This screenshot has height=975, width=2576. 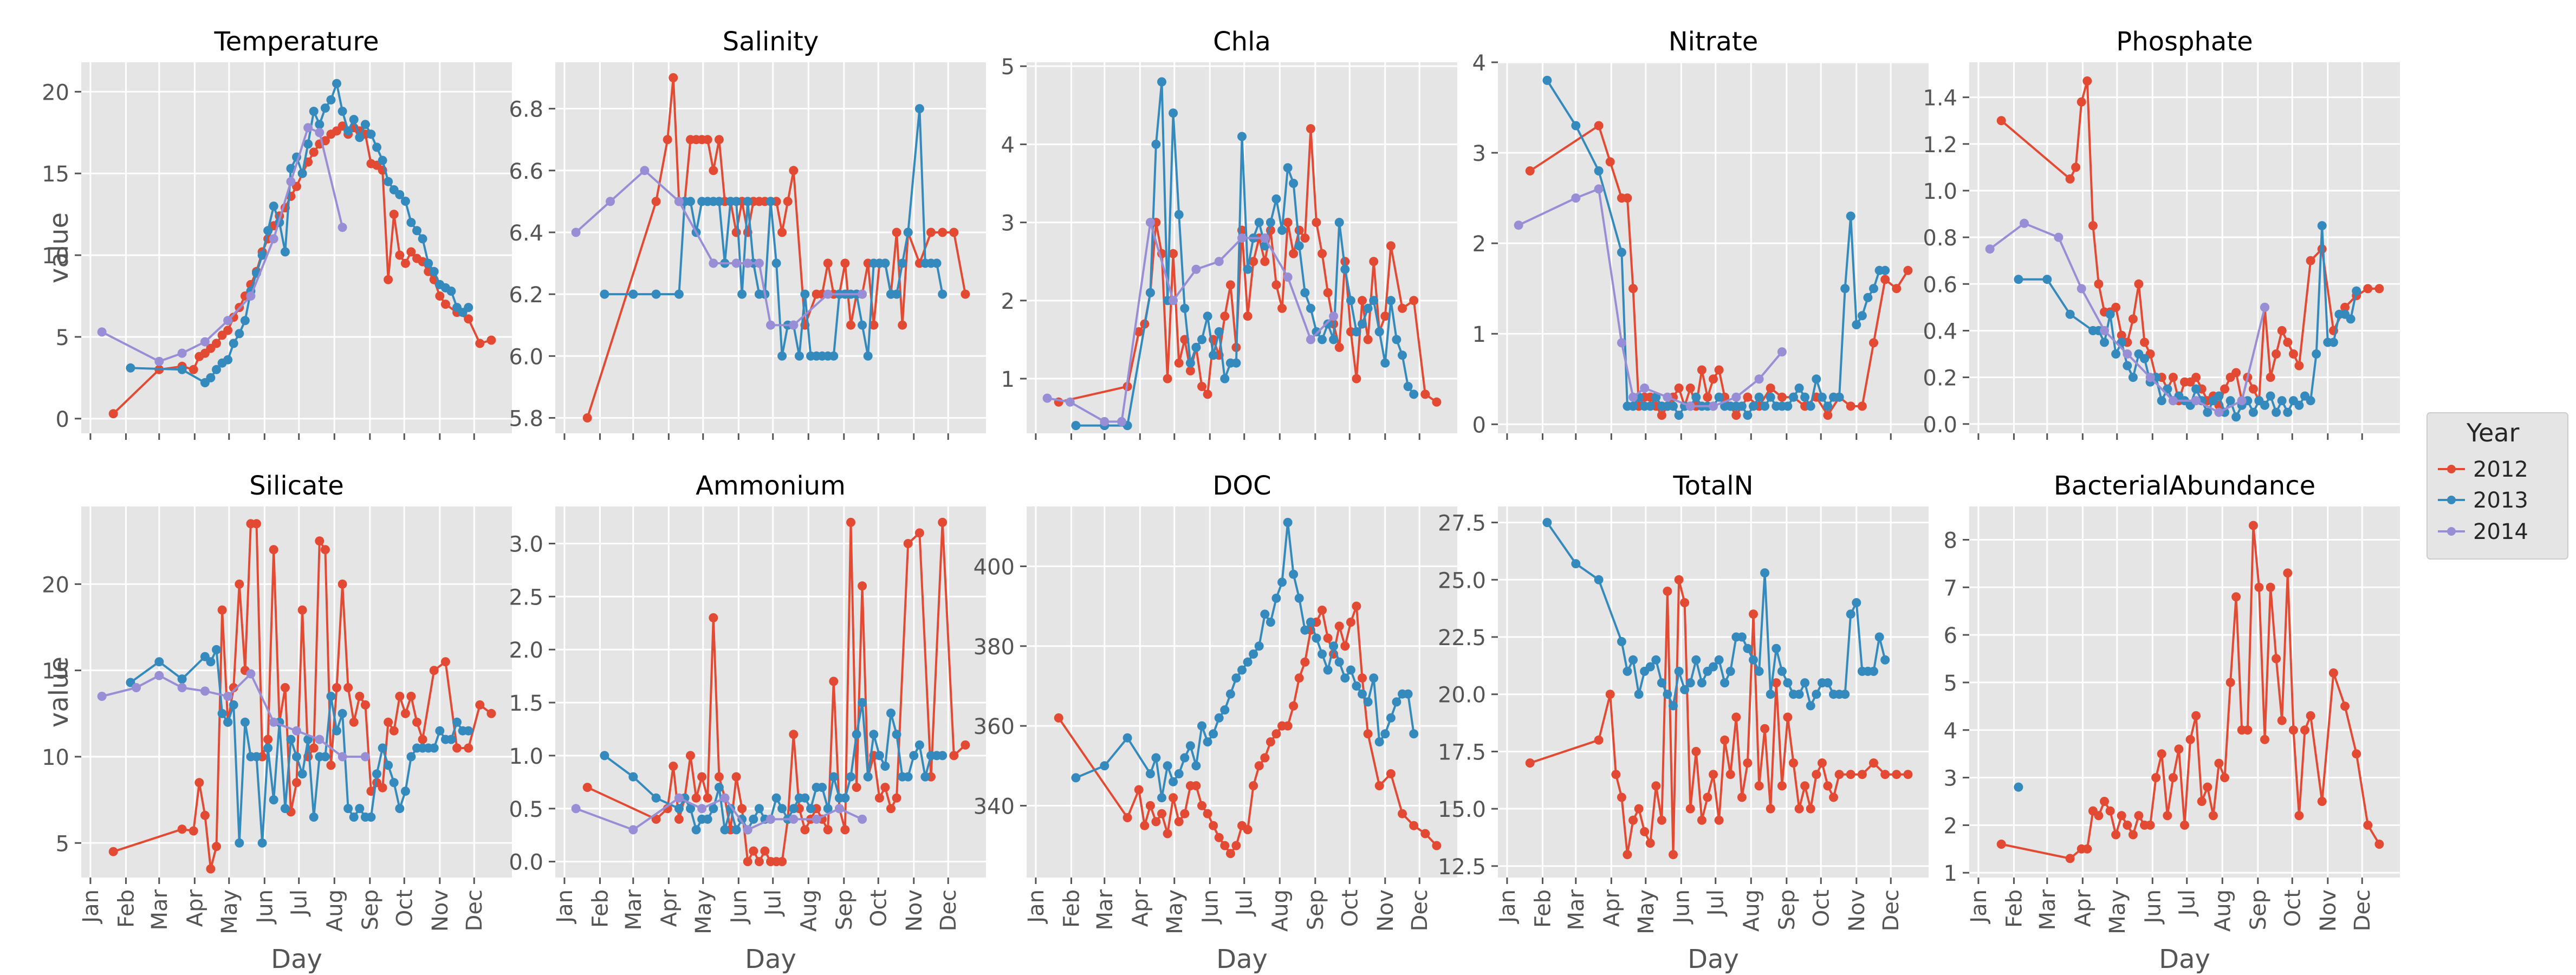 What do you see at coordinates (1700, 233) in the screenshot?
I see `panel-nitrate: 0 1 2 3 4 Nitrate` at bounding box center [1700, 233].